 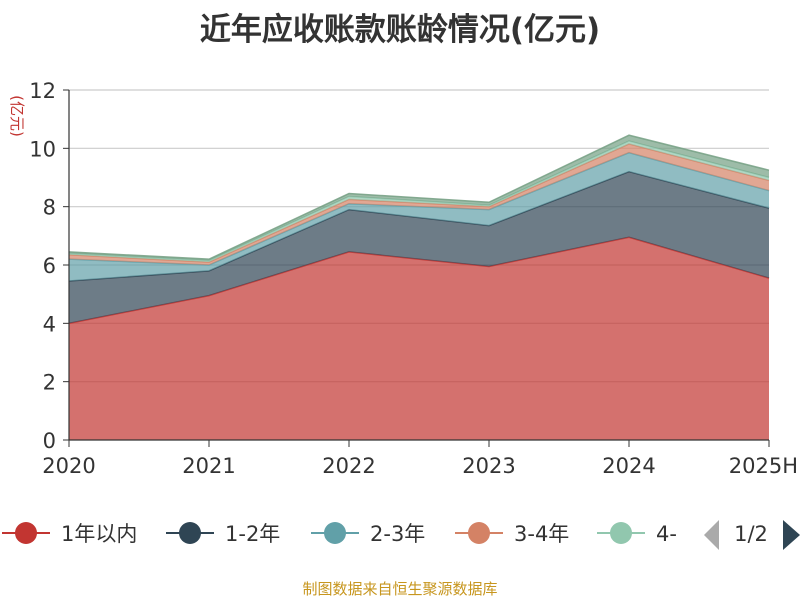 I want to click on legend-page-indicator: 1/2, so click(x=751, y=534).